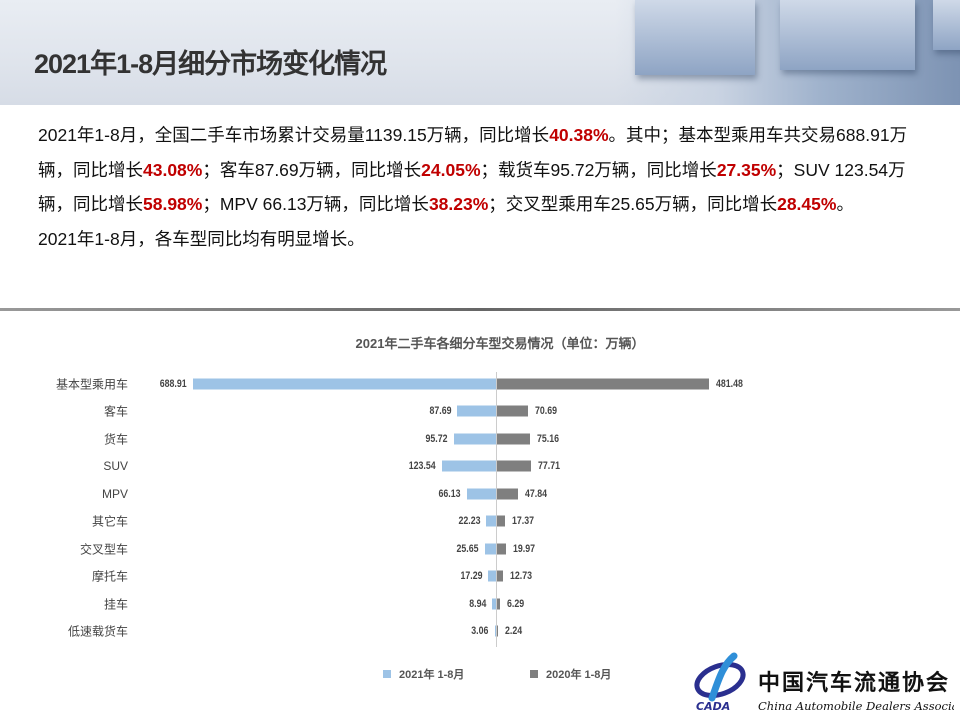  What do you see at coordinates (115, 466) in the screenshot?
I see `category-label: SUV` at bounding box center [115, 466].